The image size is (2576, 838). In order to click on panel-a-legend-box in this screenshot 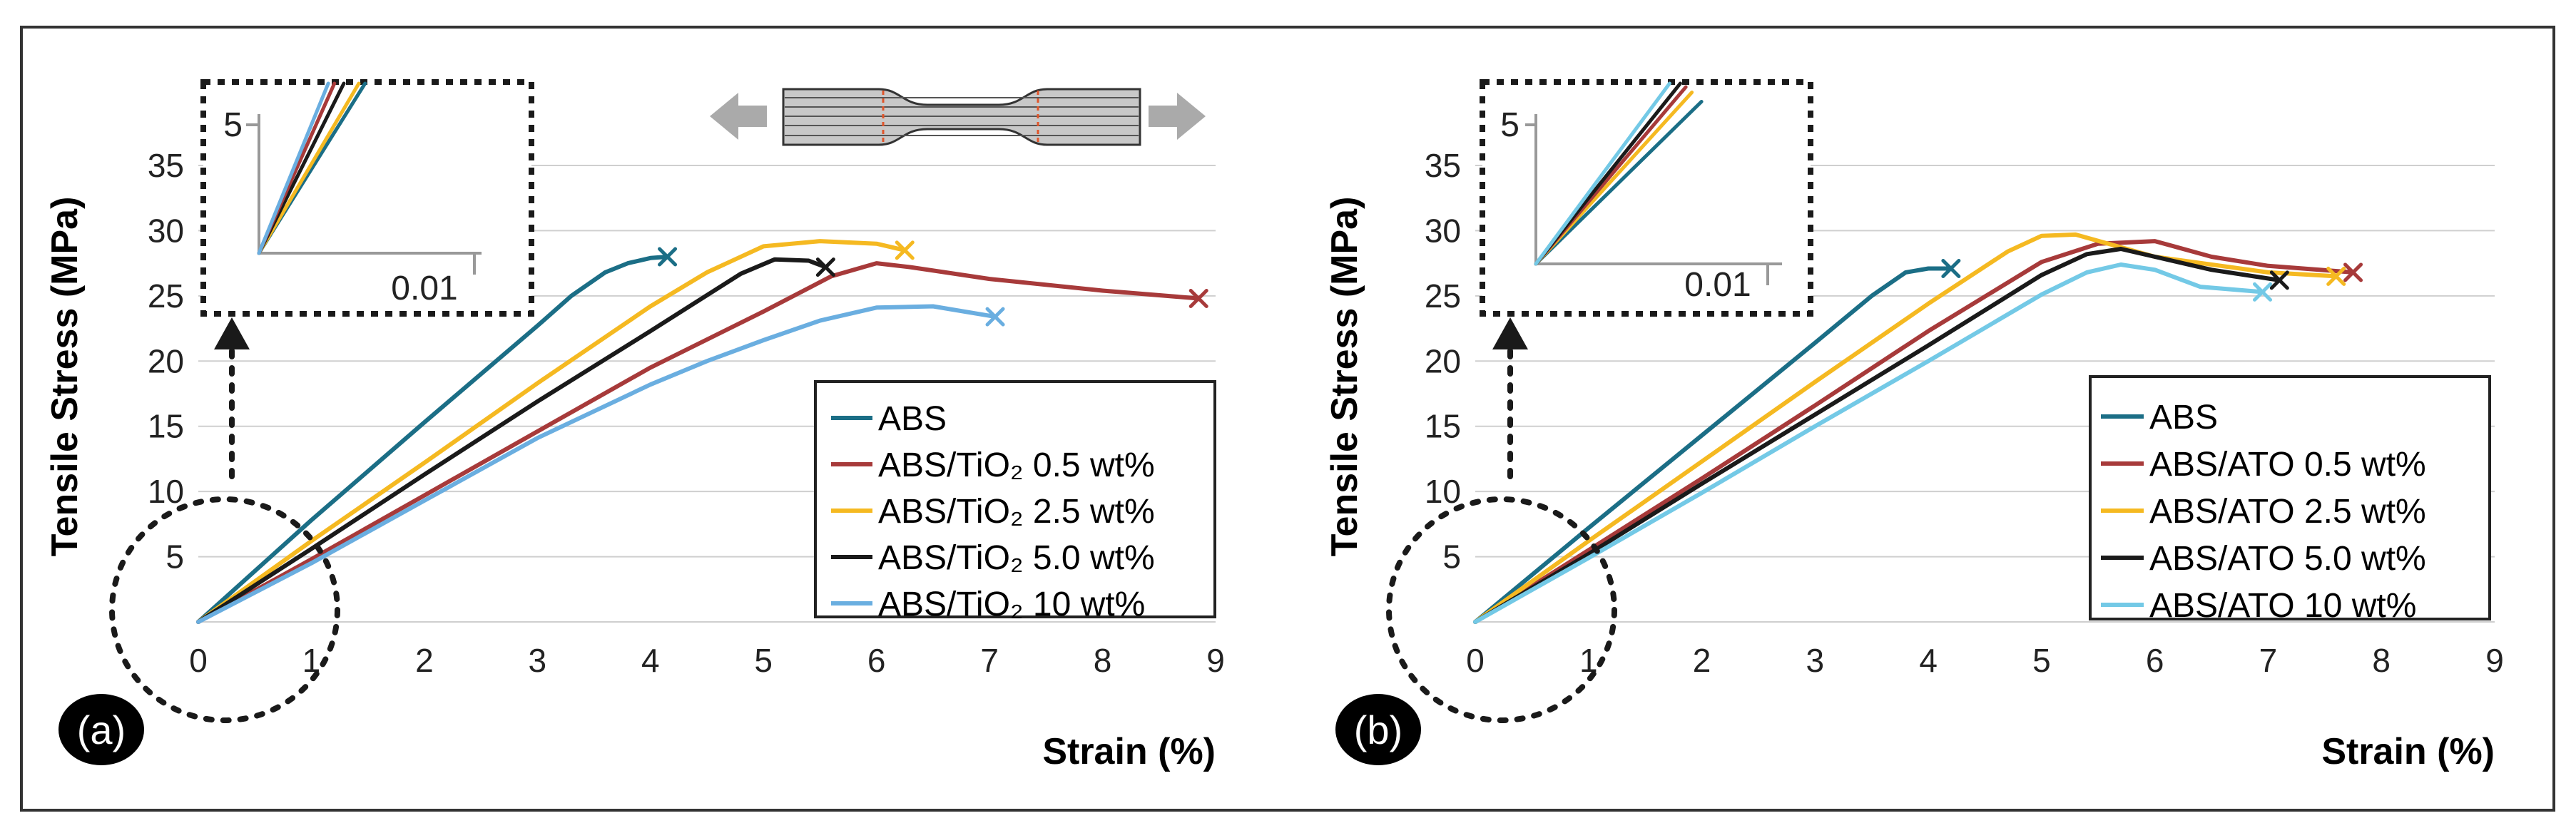, I will do `click(1015, 499)`.